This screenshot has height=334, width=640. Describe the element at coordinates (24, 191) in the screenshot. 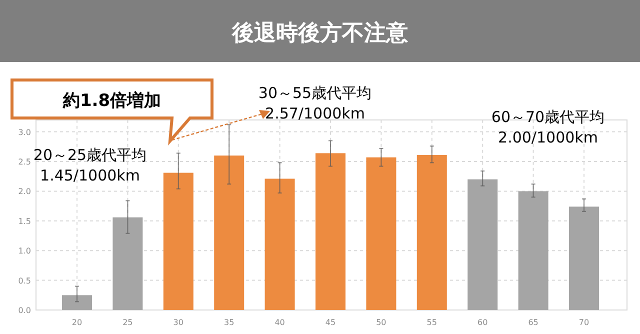

I see `y-tick-label: 2.0` at that location.